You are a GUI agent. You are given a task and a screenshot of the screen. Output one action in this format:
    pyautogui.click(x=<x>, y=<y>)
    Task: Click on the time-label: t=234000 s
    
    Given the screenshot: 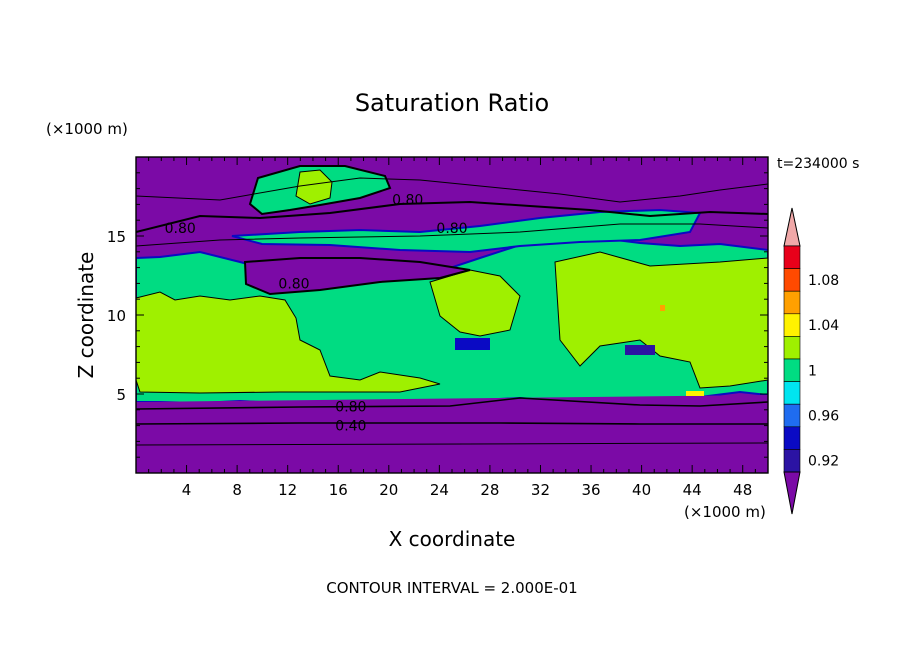 What is the action you would take?
    pyautogui.click(x=818, y=164)
    